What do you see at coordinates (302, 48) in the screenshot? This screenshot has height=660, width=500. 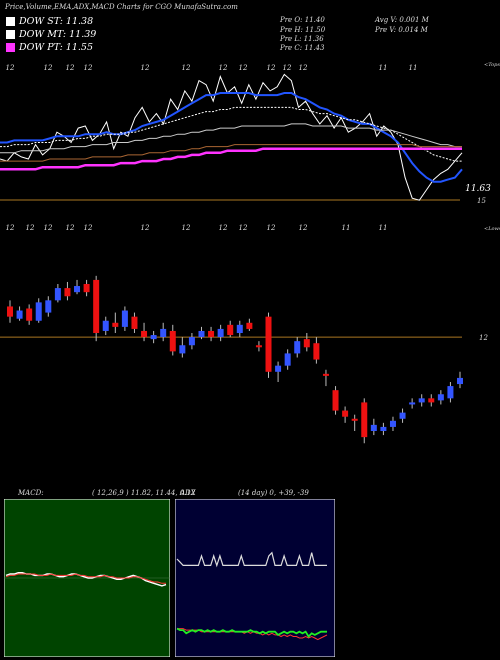 I see `quote-close: Pre C: 11.43` at bounding box center [302, 48].